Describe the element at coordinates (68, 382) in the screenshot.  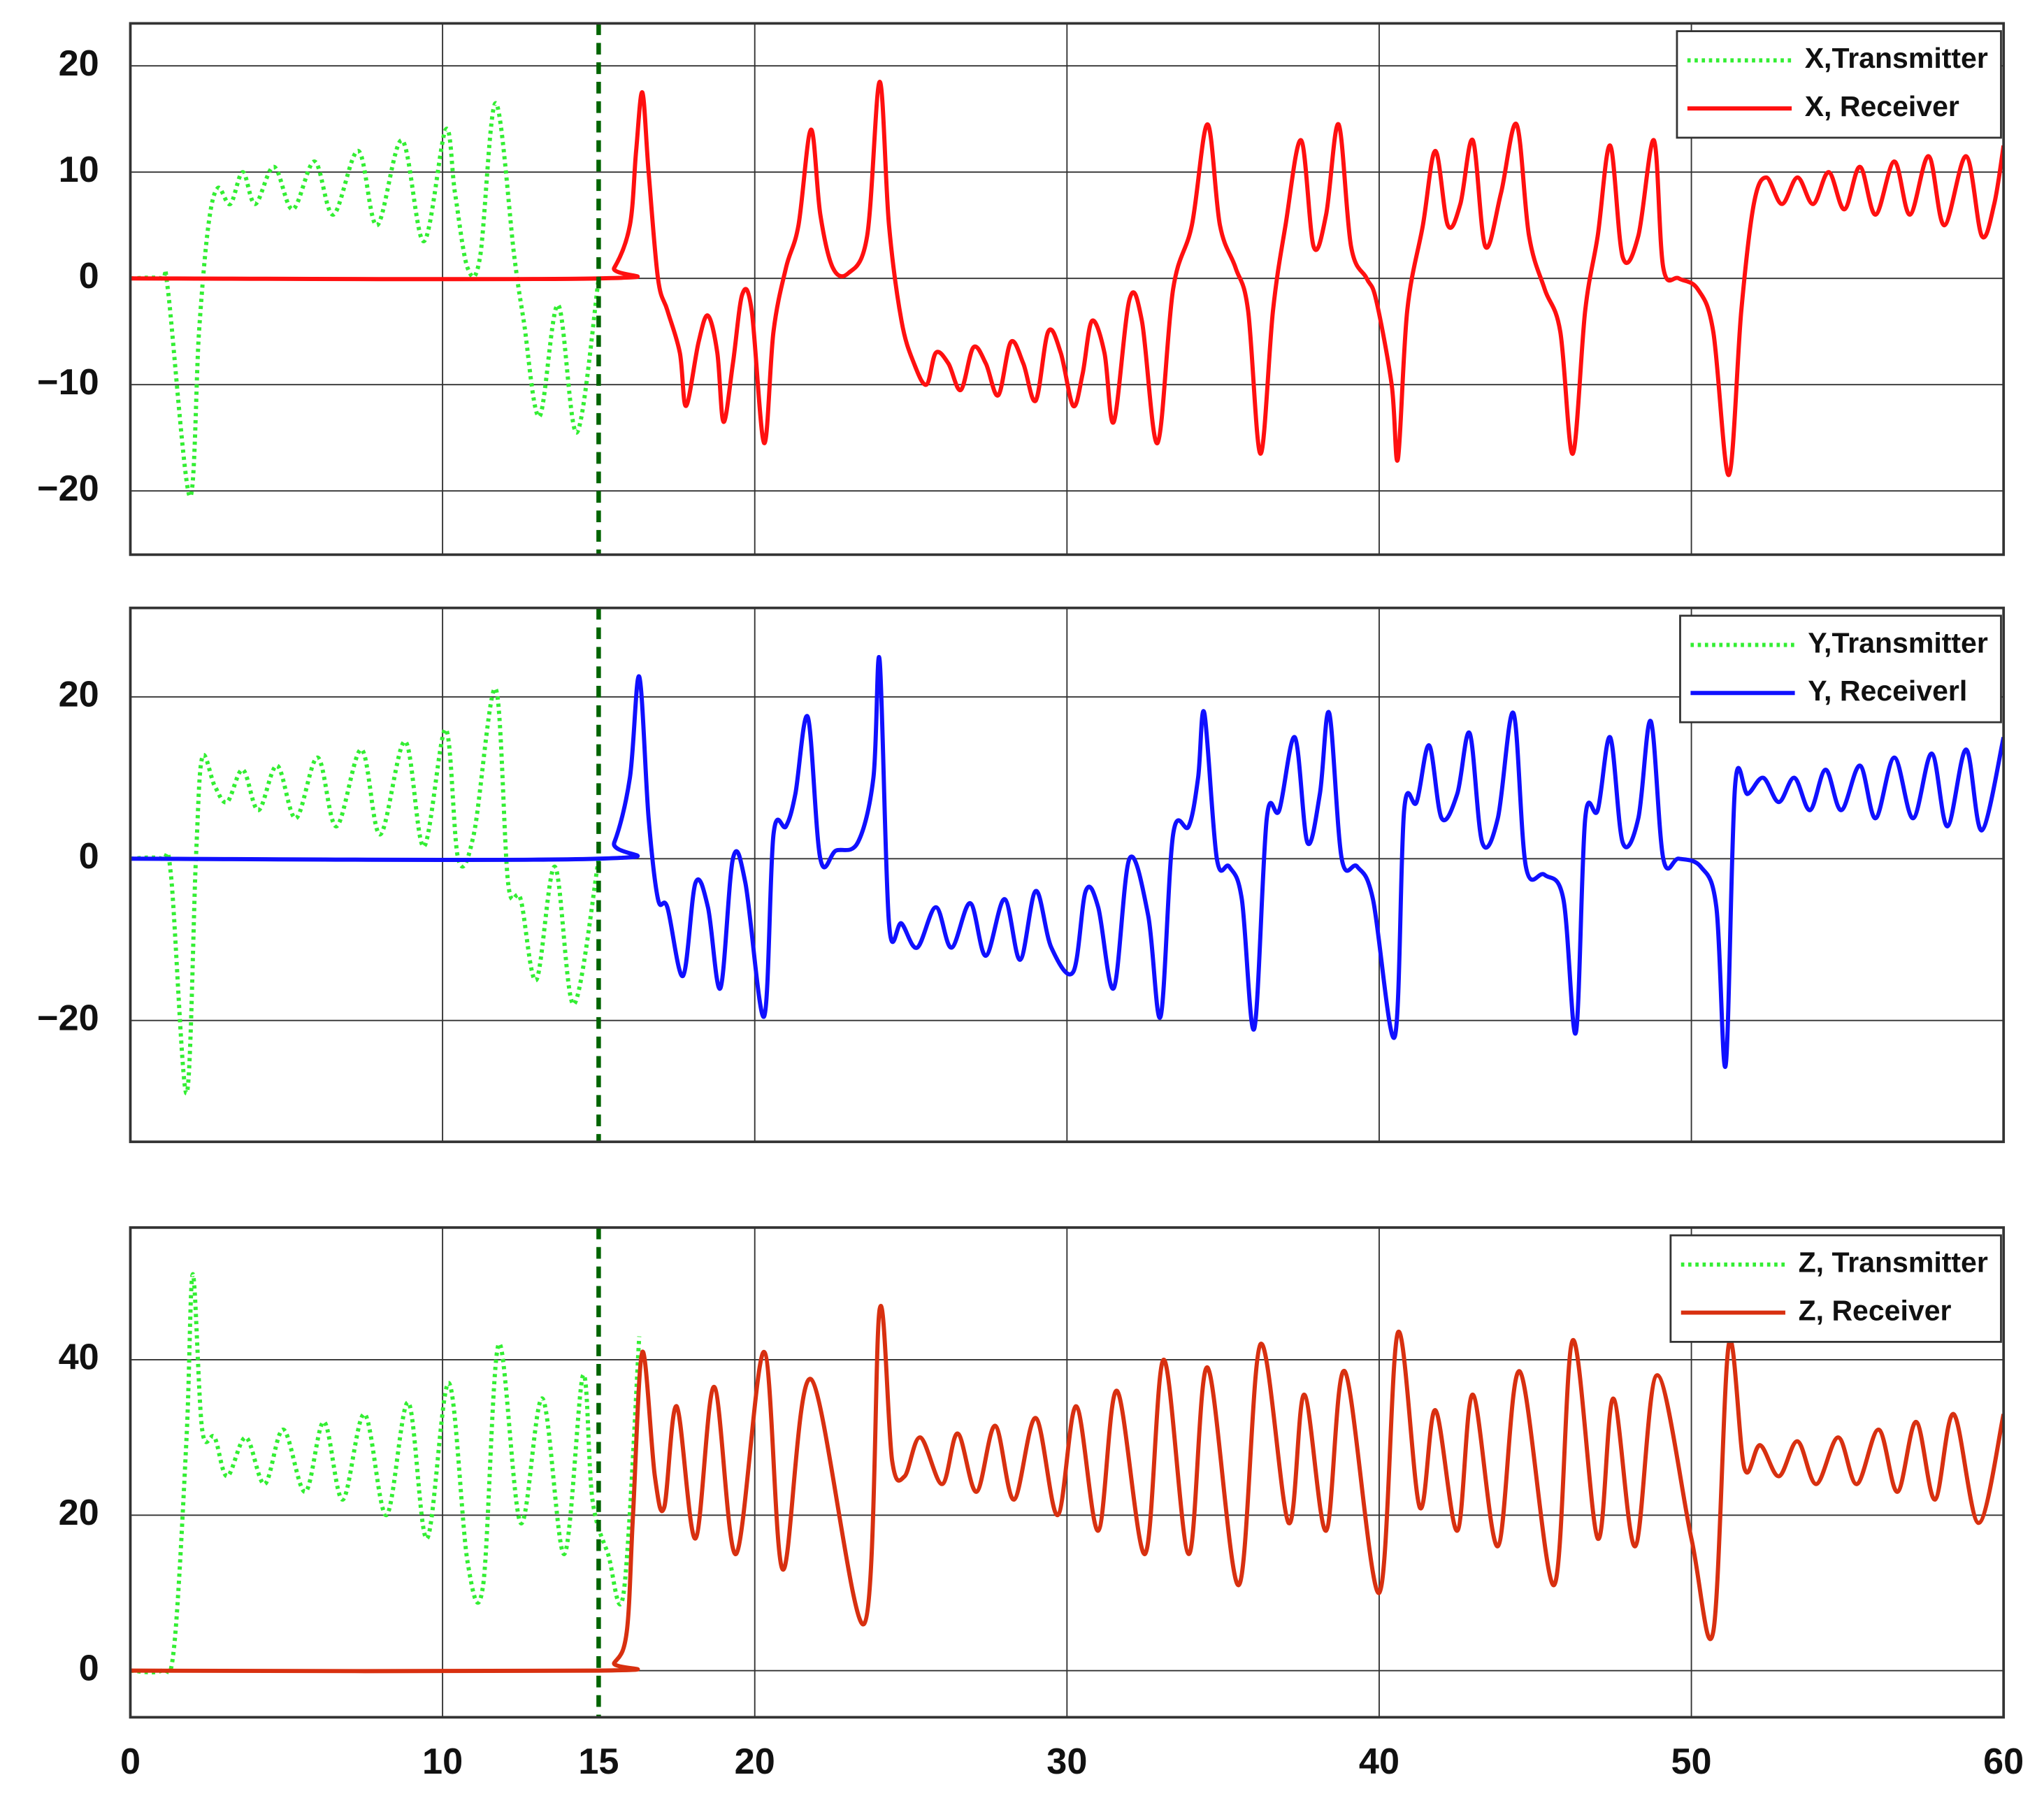
I see `y-tick-label: −10` at that location.